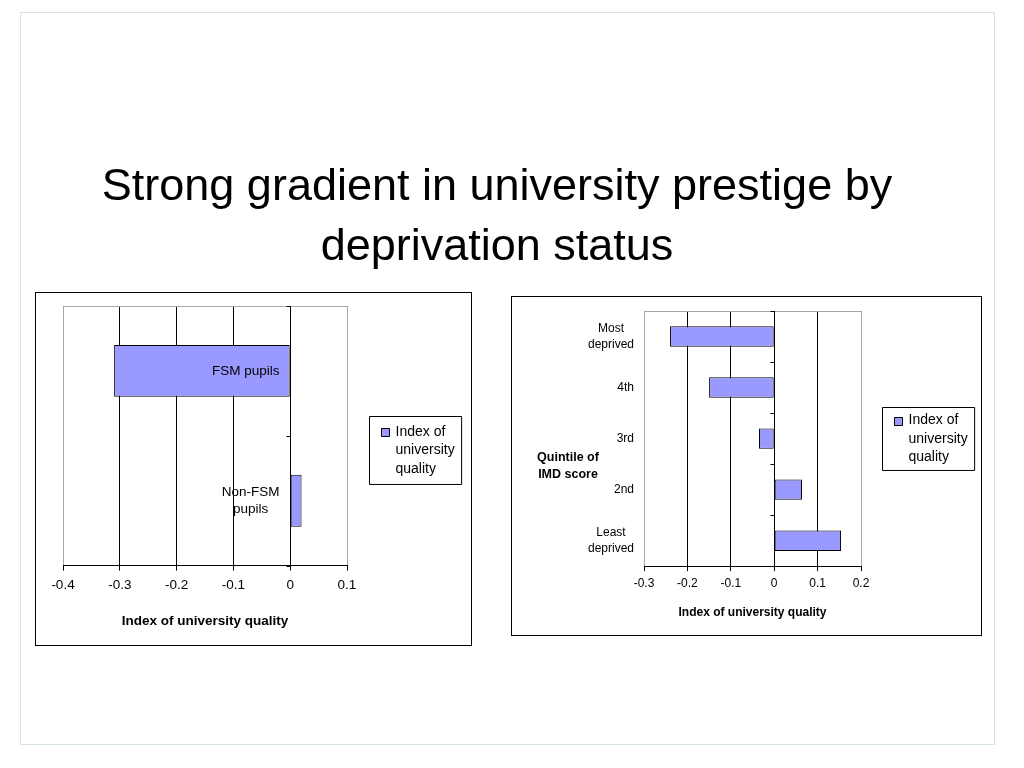 This screenshot has width=1024, height=768. Describe the element at coordinates (625, 386) in the screenshot. I see `y-tick-label: 4th` at that location.